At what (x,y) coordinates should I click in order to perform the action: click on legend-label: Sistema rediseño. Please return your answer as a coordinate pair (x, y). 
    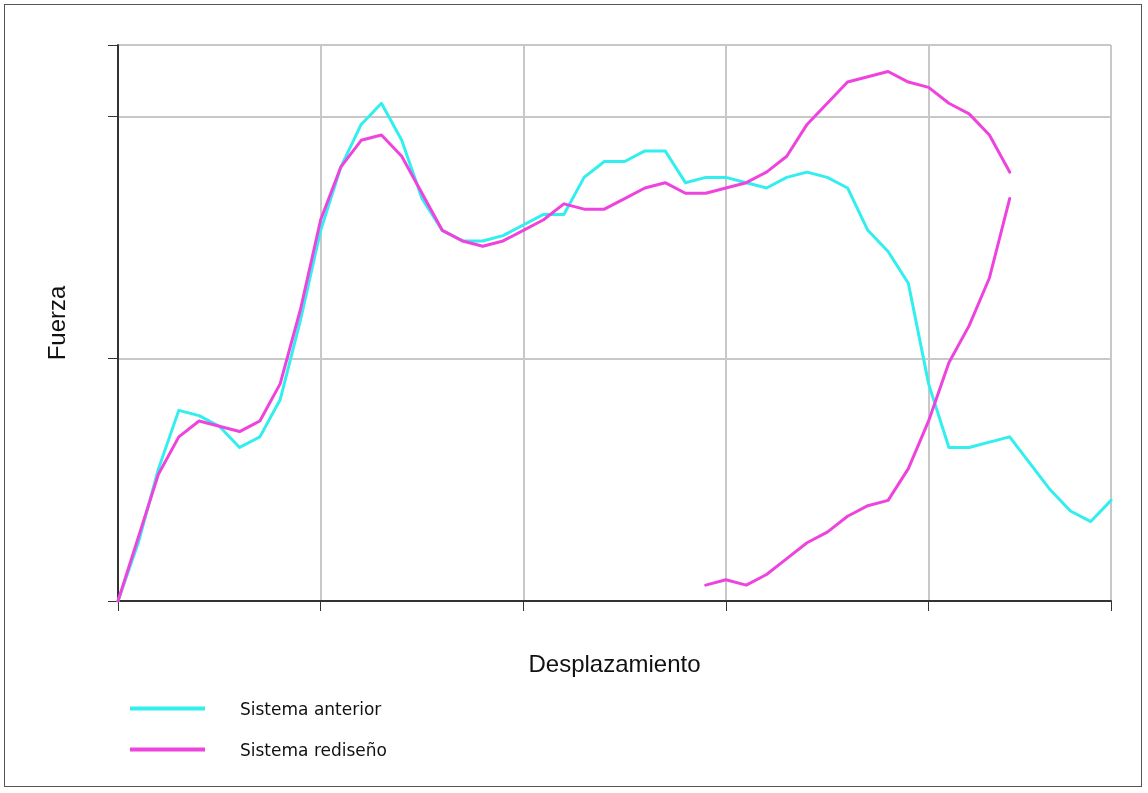
    Looking at the image, I should click on (313, 749).